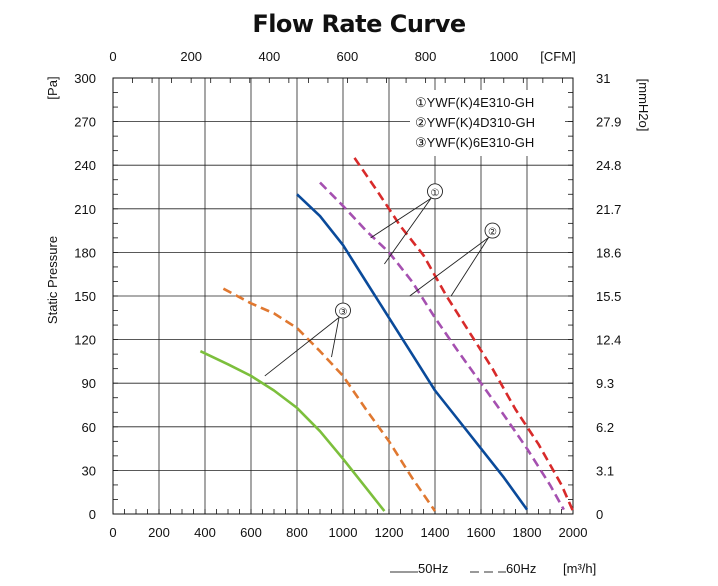 The image size is (718, 586). Describe the element at coordinates (605, 427) in the screenshot. I see `y2-tick-label: 6.2` at that location.